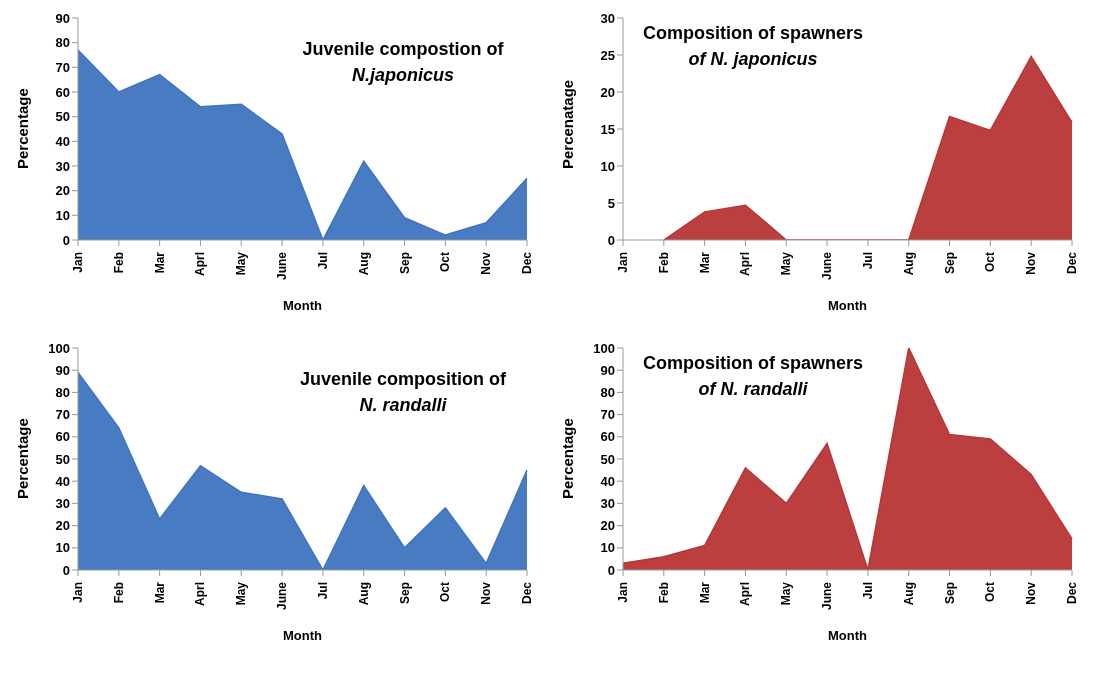 Image resolution: width=1107 pixels, height=673 pixels. Describe the element at coordinates (753, 46) in the screenshot. I see `text: Composition of spawners of N. japonicus` at that location.